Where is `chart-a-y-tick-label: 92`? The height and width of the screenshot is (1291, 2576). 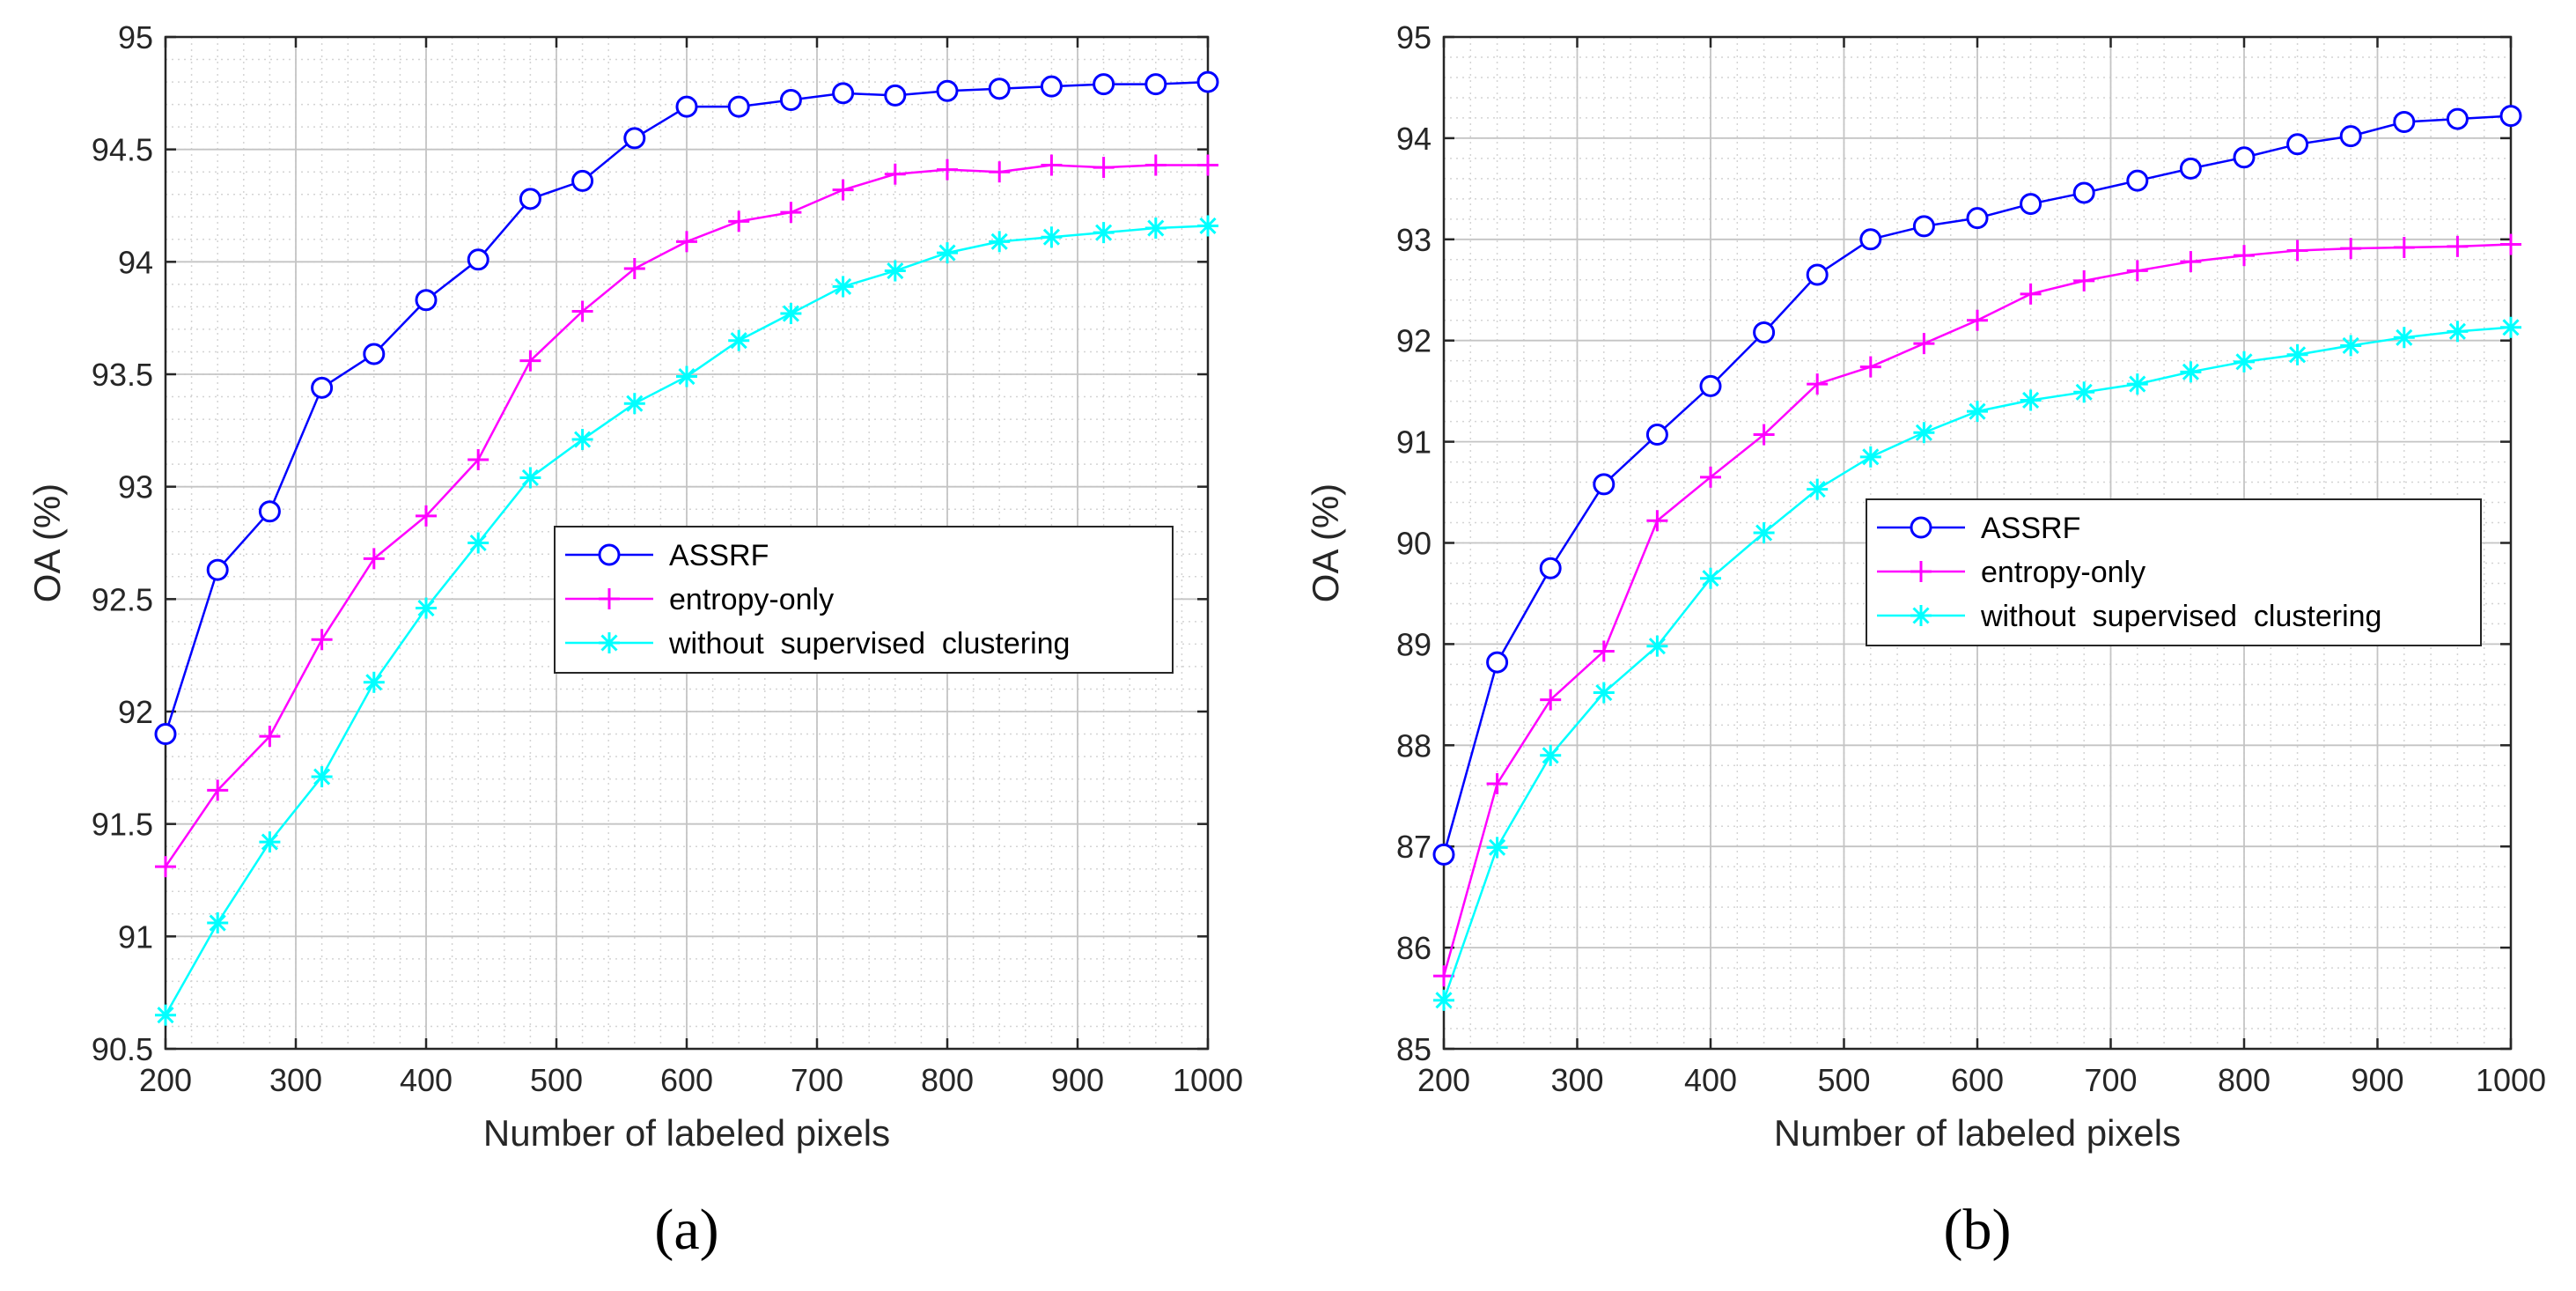 chart-a-y-tick-label: 92 is located at coordinates (135, 712).